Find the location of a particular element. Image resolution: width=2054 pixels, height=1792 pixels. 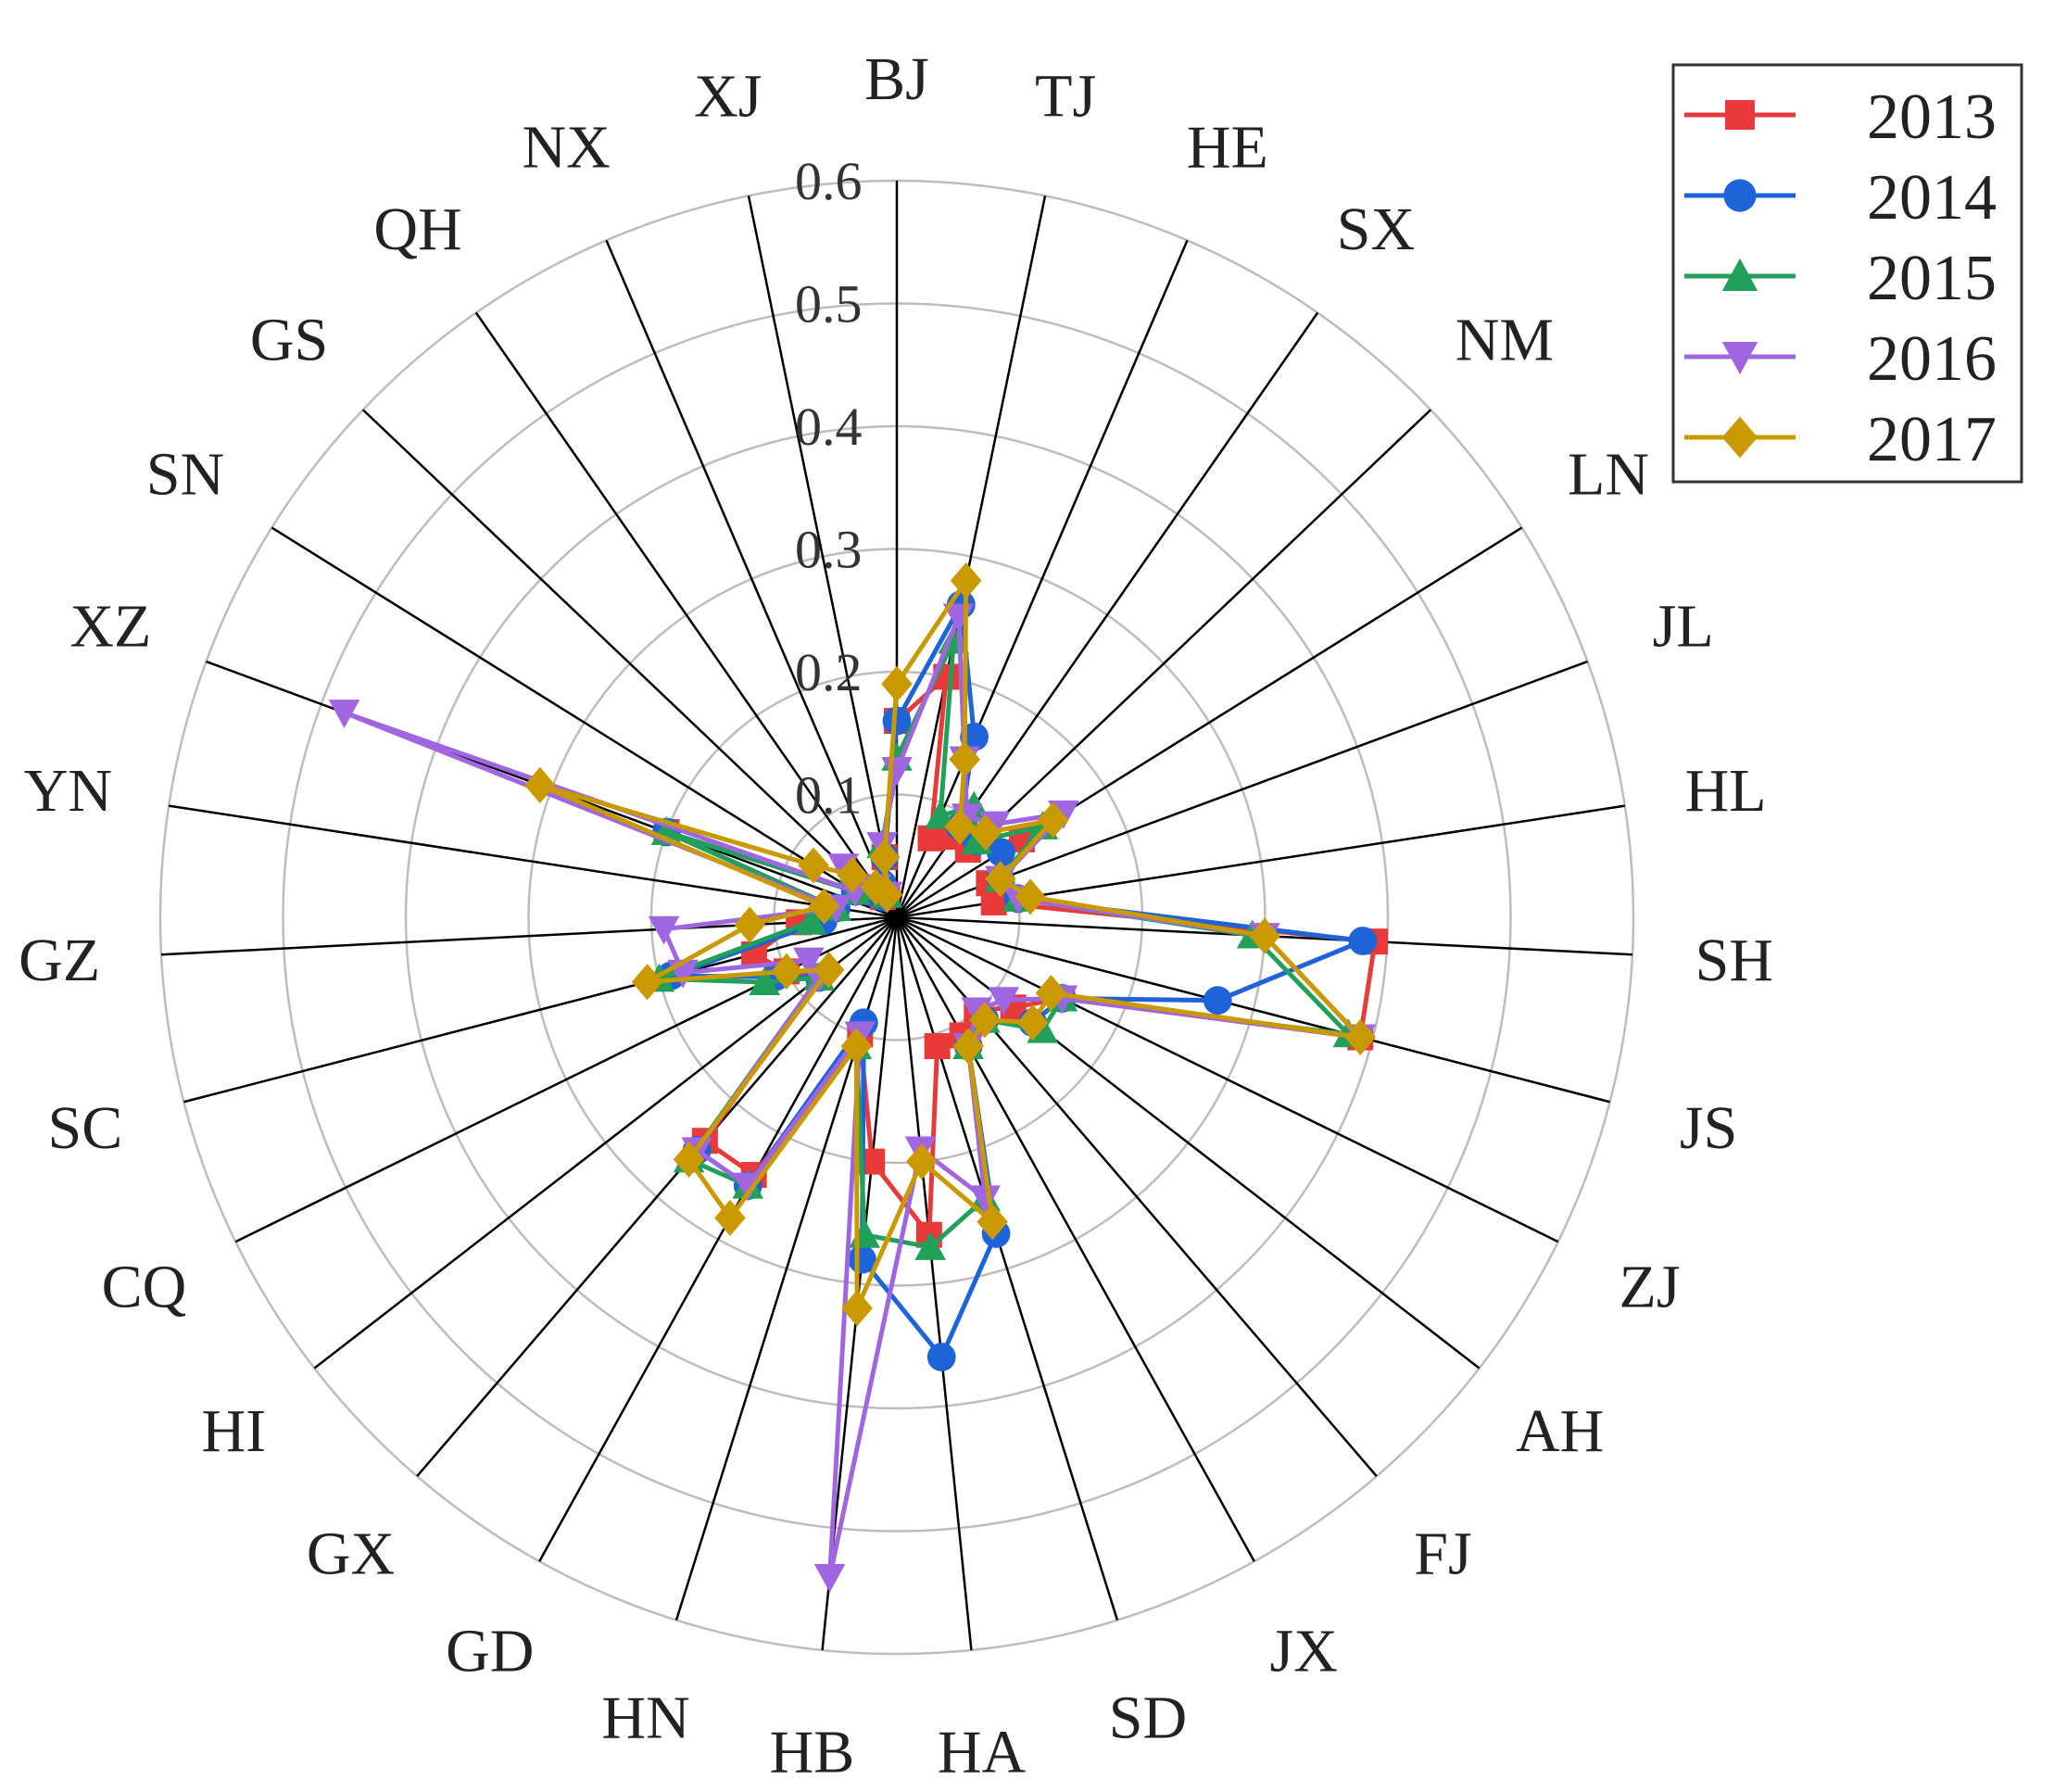

legend-label: 2013 is located at coordinates (1932, 117).